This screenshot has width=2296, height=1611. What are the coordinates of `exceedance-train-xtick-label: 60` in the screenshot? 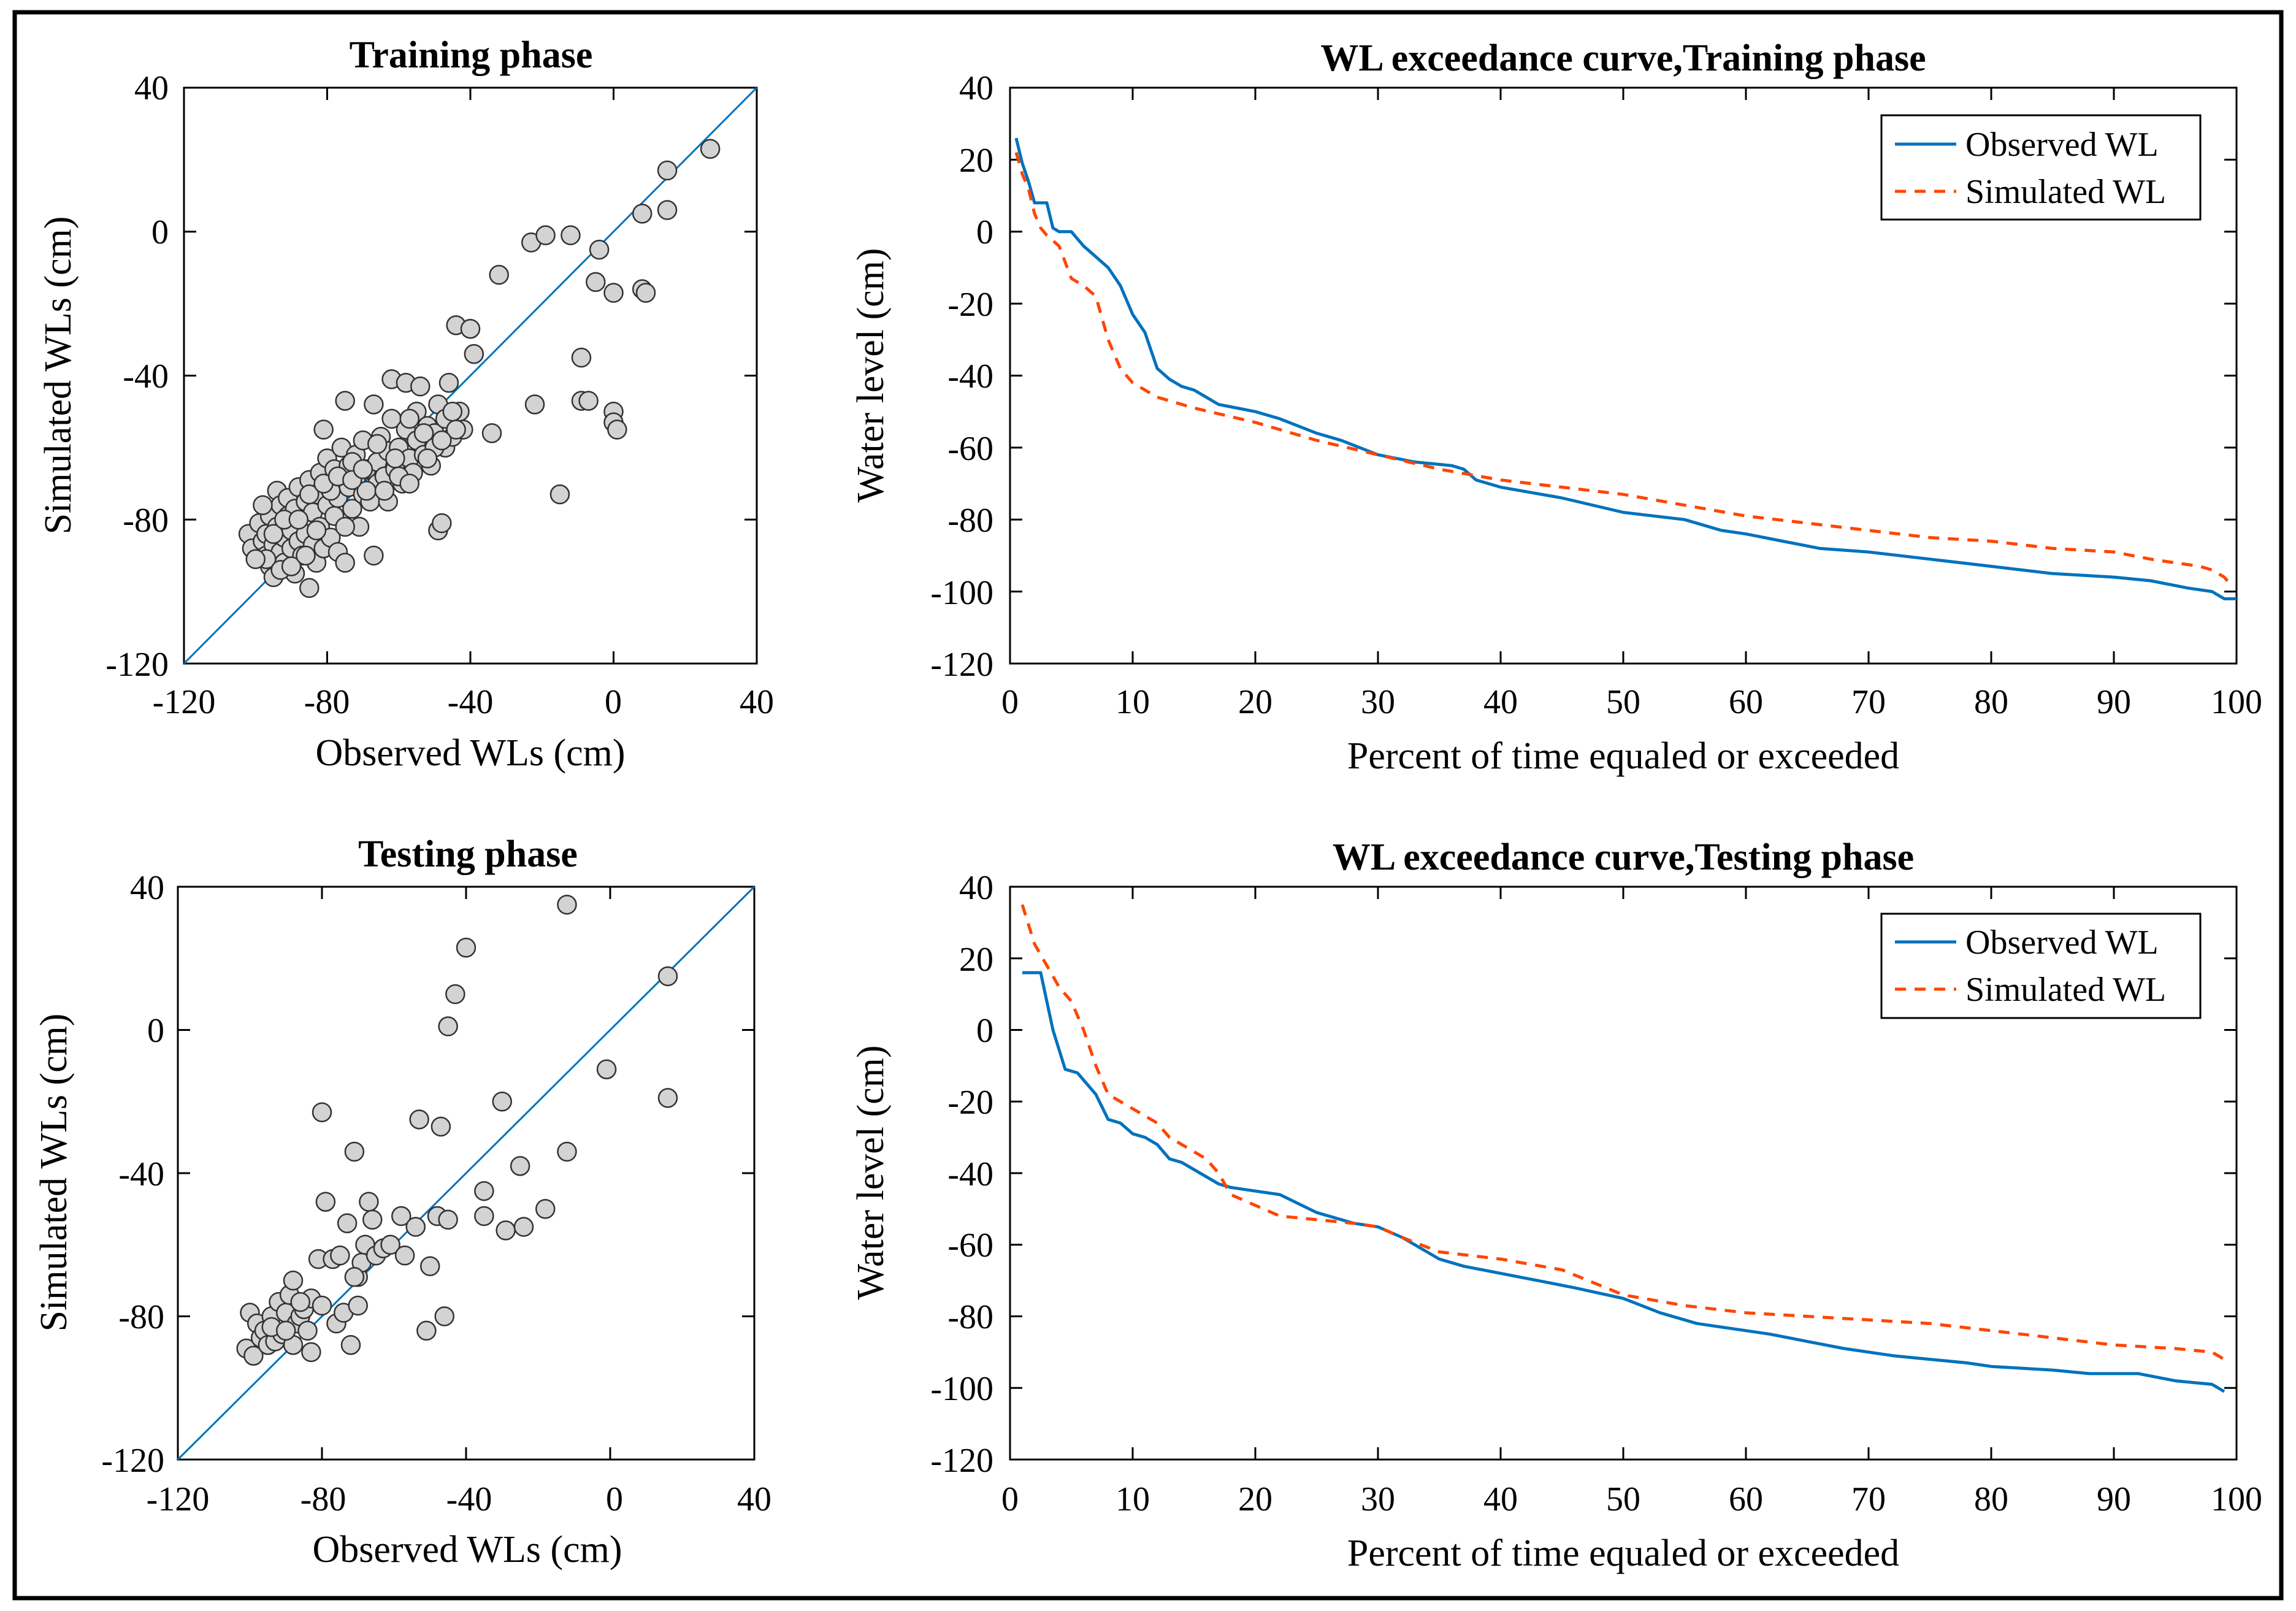 It's located at (1746, 702).